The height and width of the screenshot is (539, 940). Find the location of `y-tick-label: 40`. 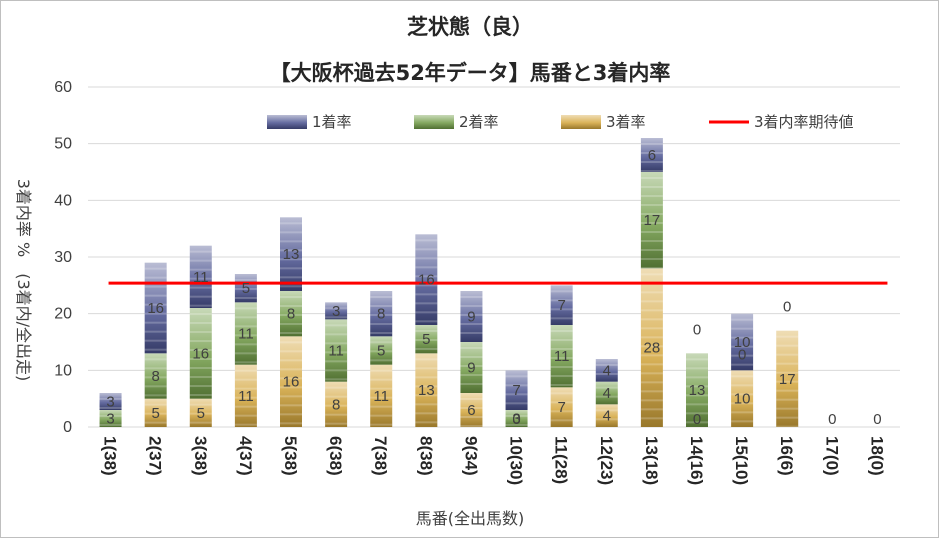

y-tick-label: 40 is located at coordinates (63, 200).